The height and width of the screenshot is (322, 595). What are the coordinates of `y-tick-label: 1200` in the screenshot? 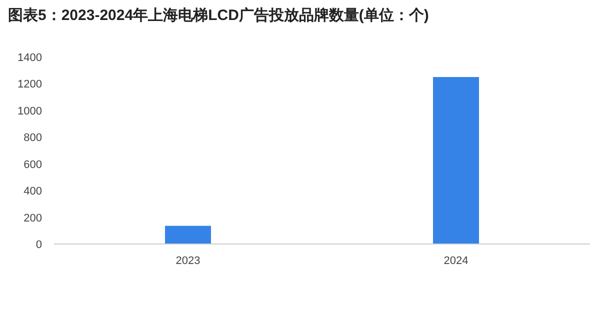 It's located at (30, 84).